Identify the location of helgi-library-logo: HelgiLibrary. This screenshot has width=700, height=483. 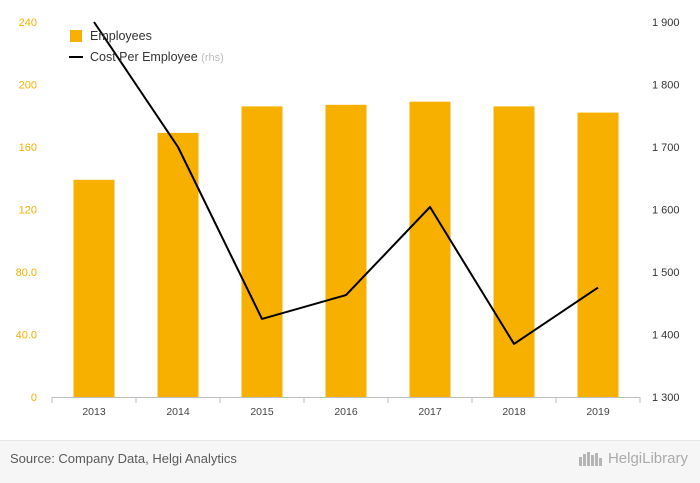
(633, 458).